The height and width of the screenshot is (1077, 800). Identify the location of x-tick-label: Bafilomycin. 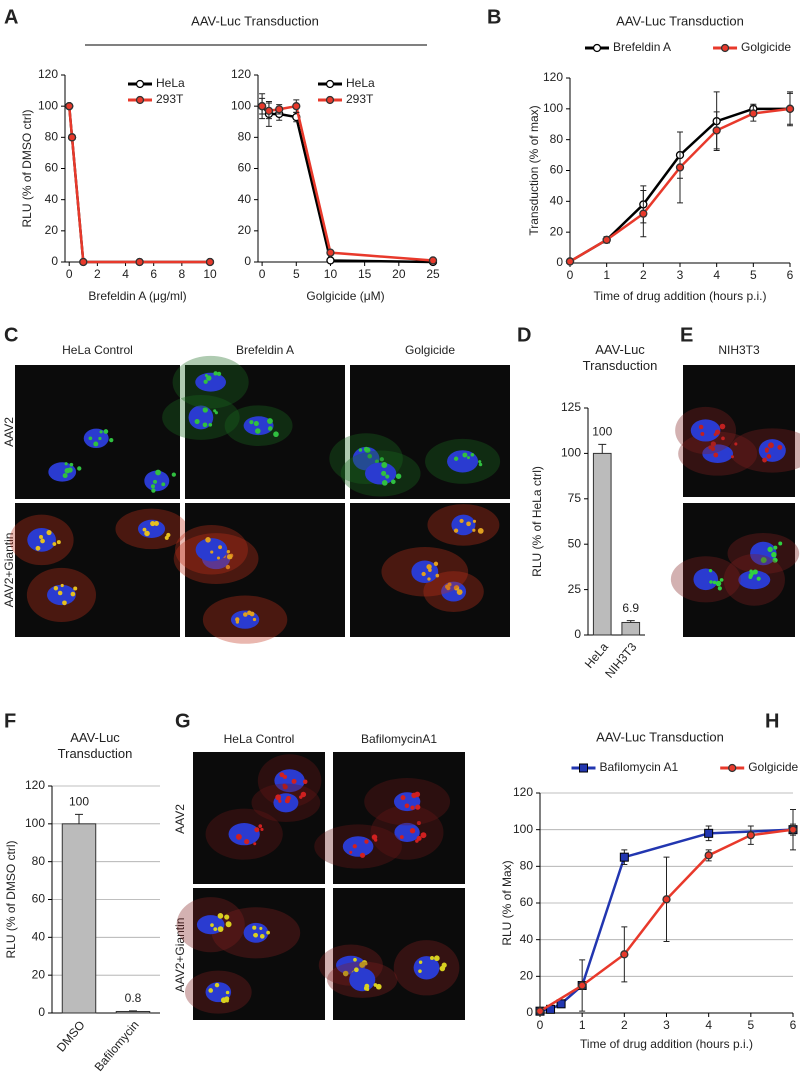
(117, 1046).